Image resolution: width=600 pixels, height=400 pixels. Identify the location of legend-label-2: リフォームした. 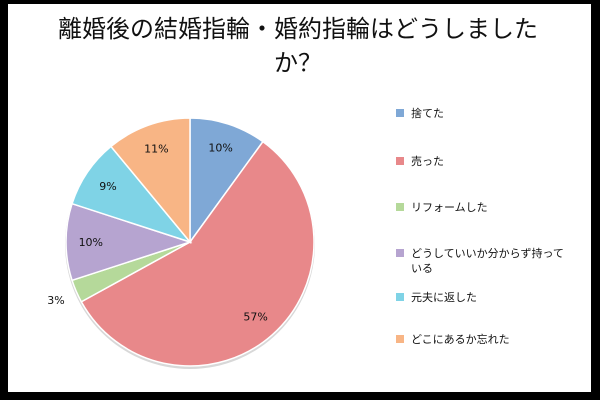
(449, 207).